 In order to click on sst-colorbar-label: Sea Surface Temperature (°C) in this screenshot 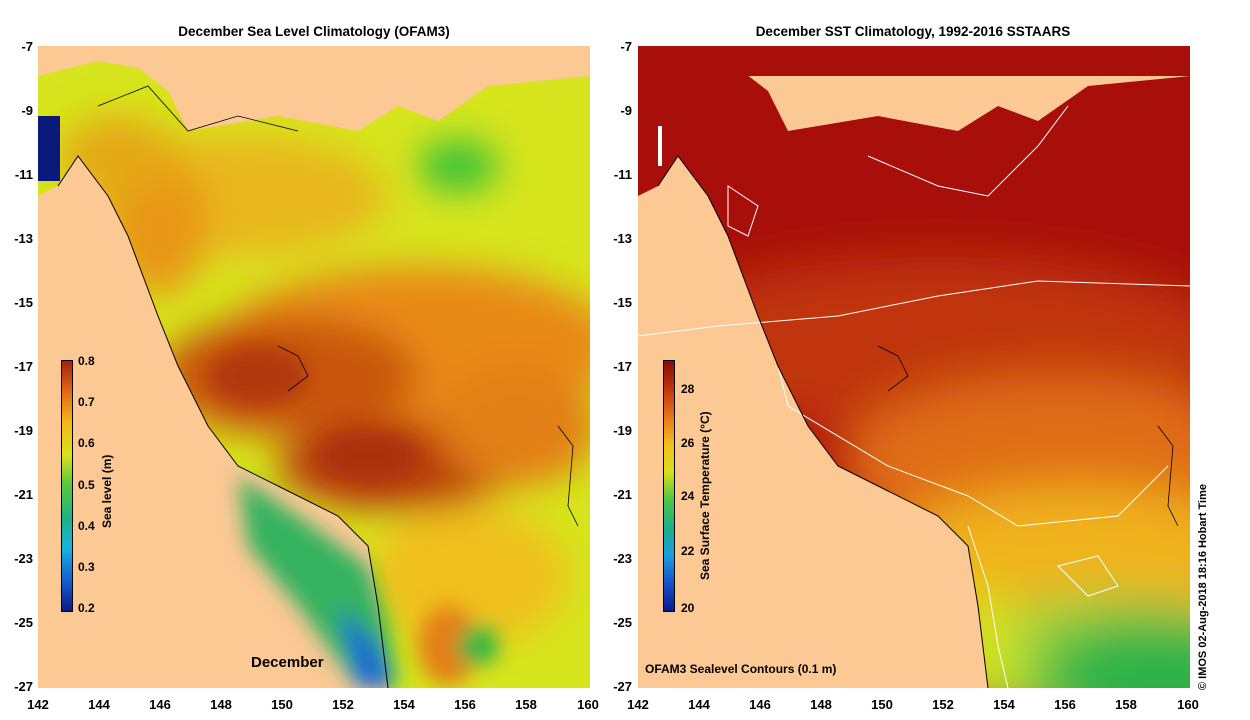, I will do `click(705, 495)`.